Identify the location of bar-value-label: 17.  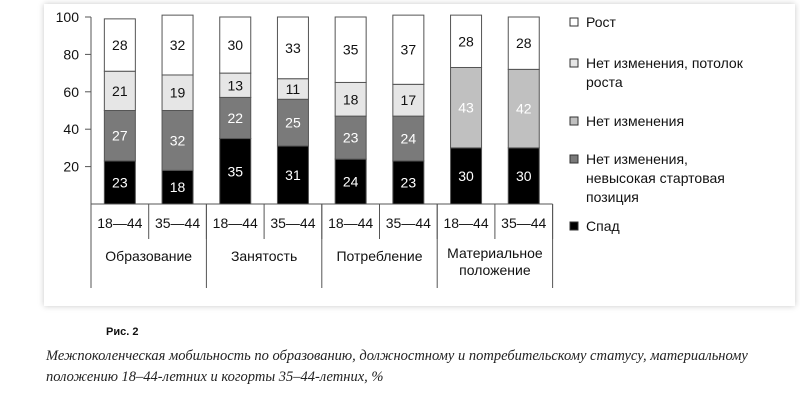
(409, 100).